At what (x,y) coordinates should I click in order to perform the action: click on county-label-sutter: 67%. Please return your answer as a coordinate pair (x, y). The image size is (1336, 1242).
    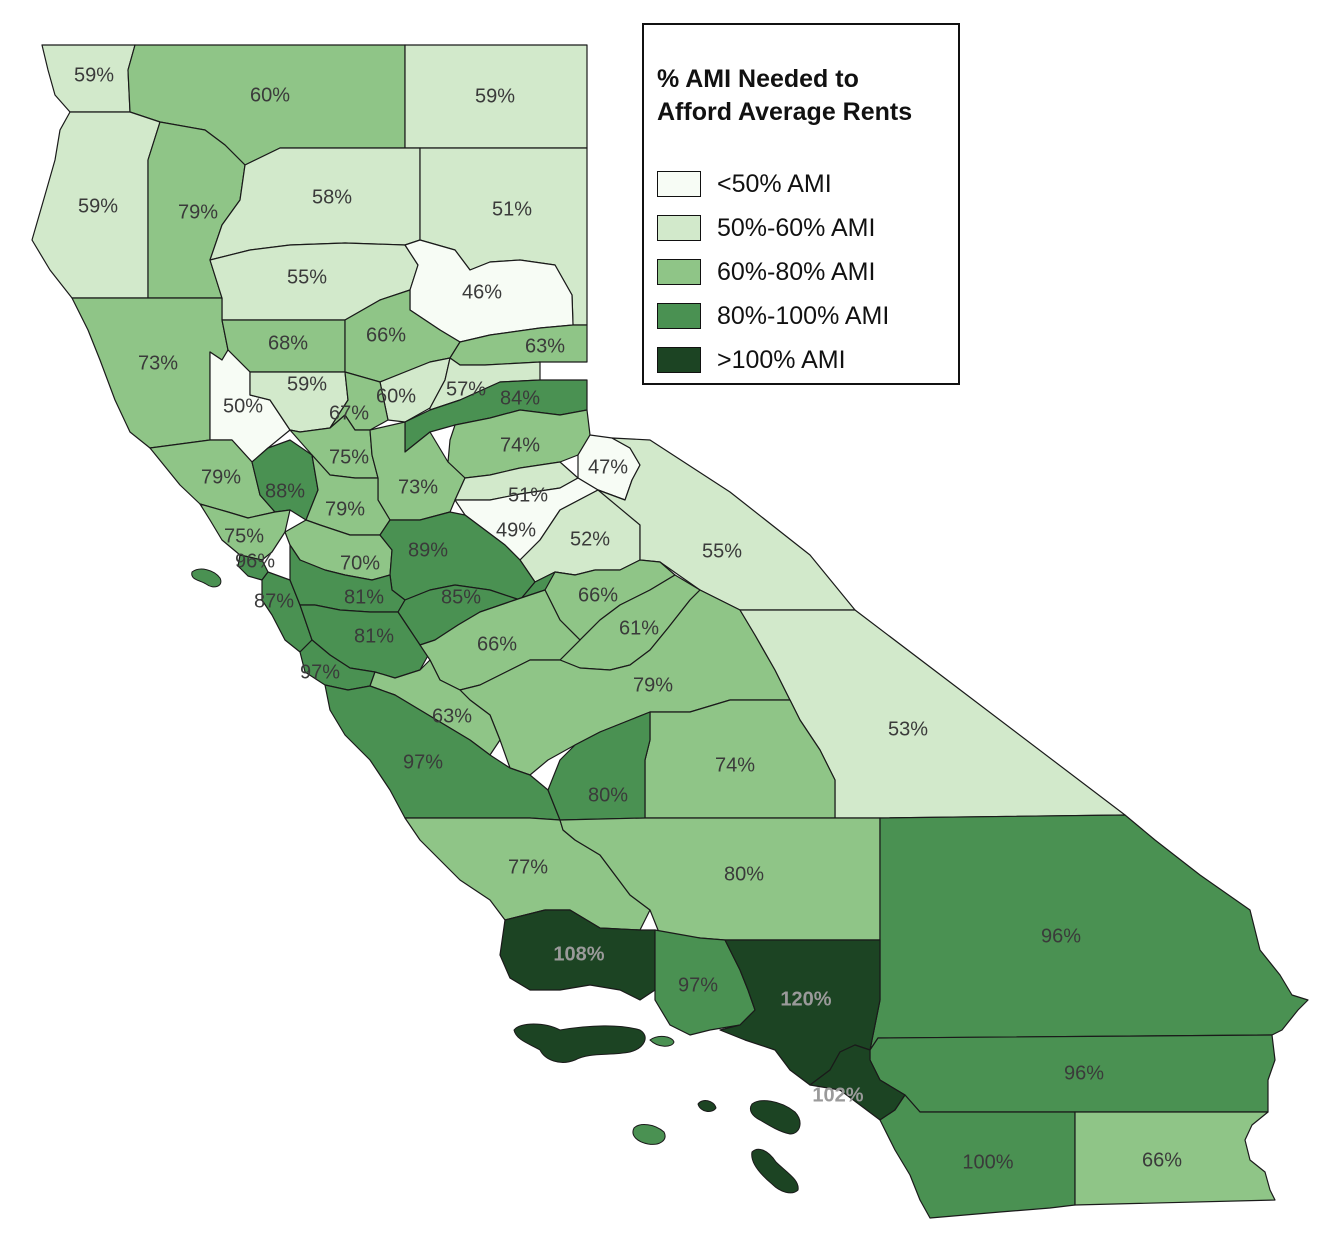
    Looking at the image, I should click on (349, 413).